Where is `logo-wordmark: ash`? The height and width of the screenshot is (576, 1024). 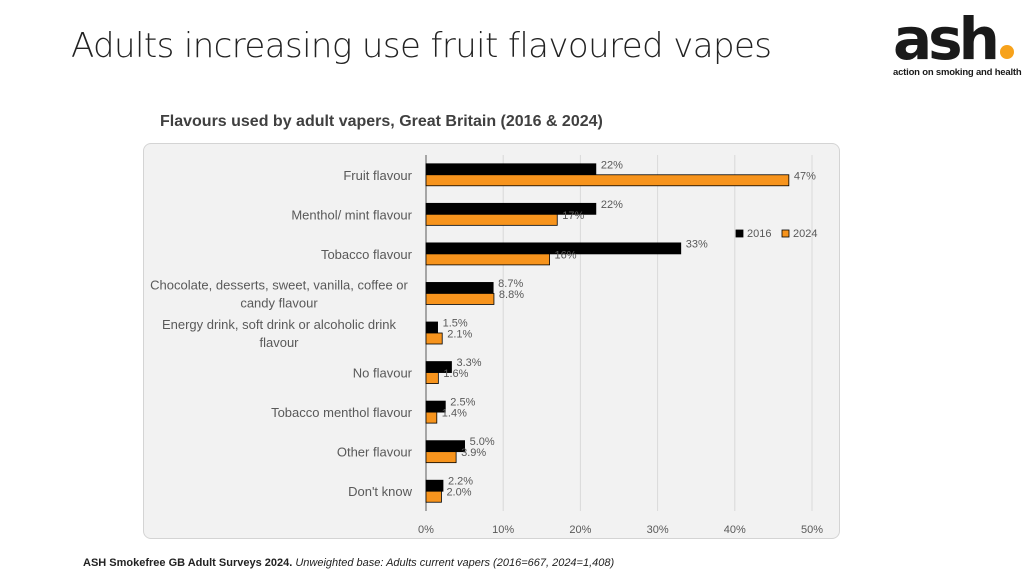 logo-wordmark: ash is located at coordinates (954, 39).